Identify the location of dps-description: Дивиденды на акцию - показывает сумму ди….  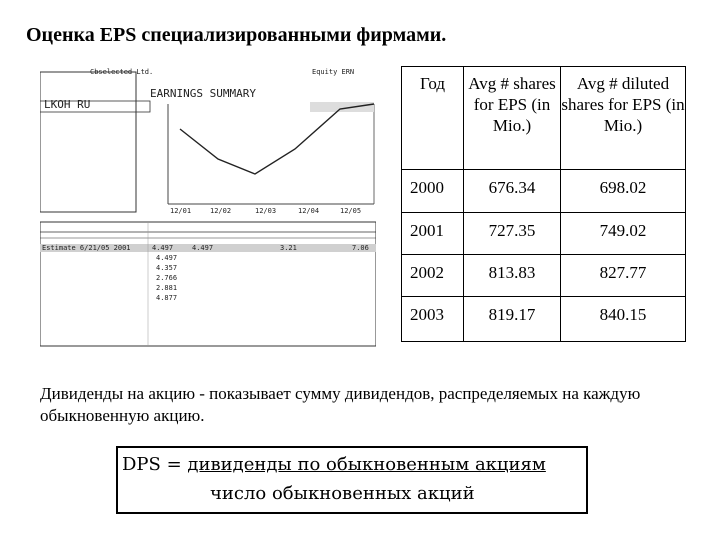
(340, 404).